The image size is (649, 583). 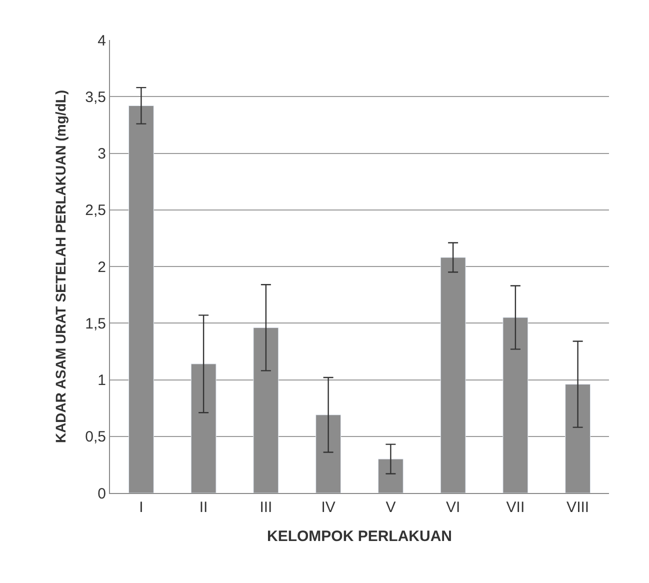 I want to click on y-tick-label: 3,5, so click(x=95, y=97).